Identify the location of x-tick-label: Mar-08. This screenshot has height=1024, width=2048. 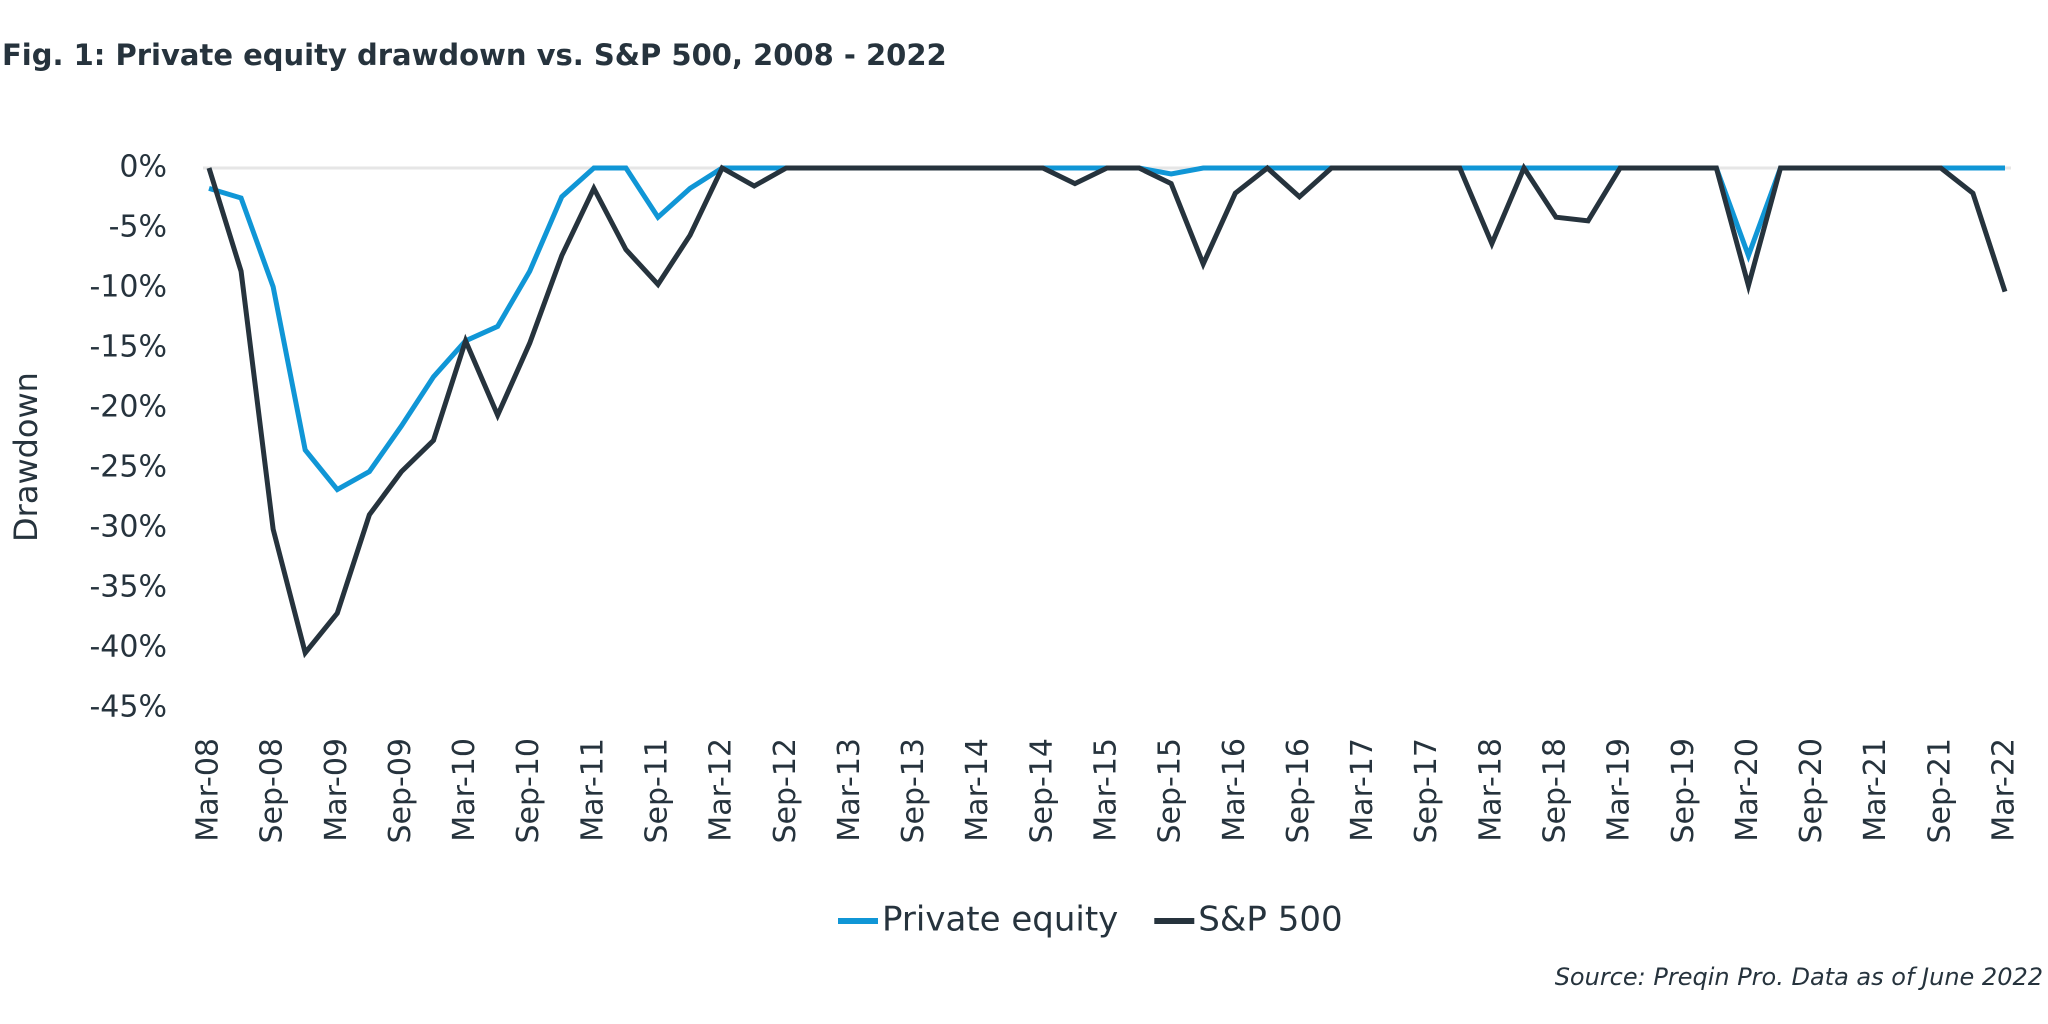
(208, 790).